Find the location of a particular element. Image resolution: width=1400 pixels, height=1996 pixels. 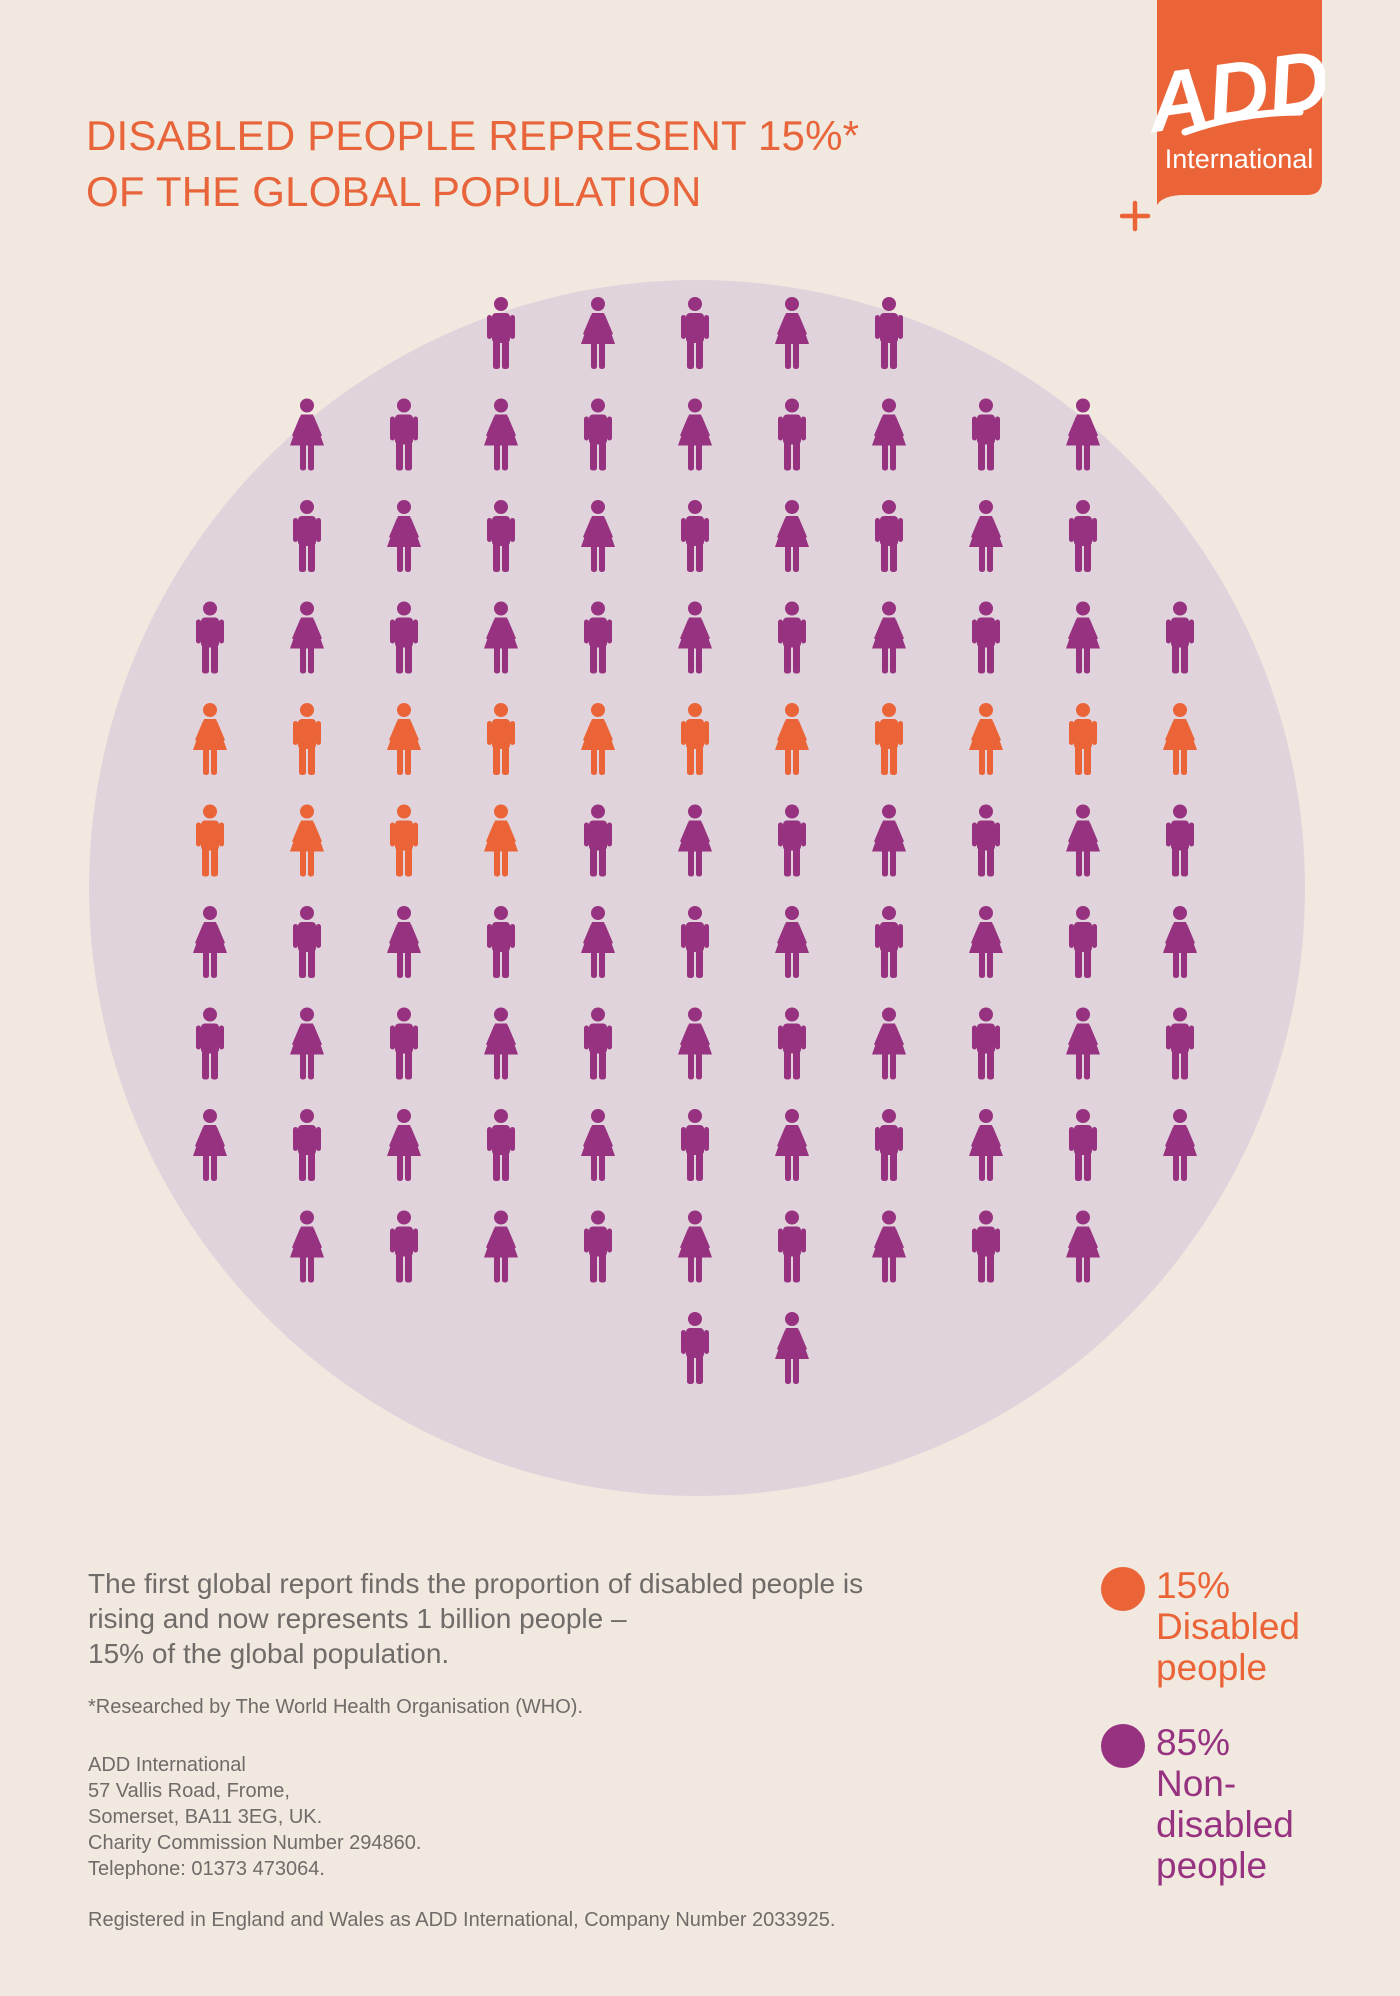

logo-swoosh is located at coordinates (1242, 122).